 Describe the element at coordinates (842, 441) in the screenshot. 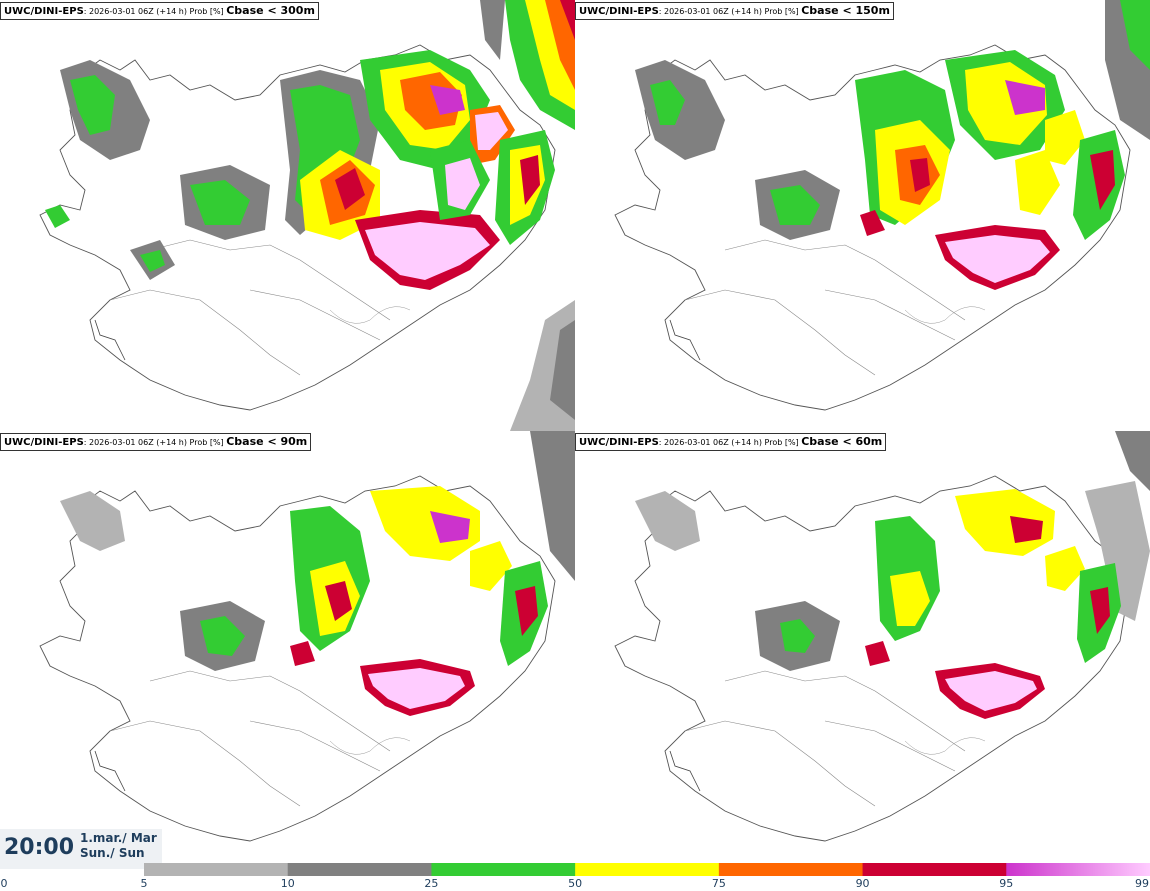

I see `threshold-label: Cbase < 60m` at that location.